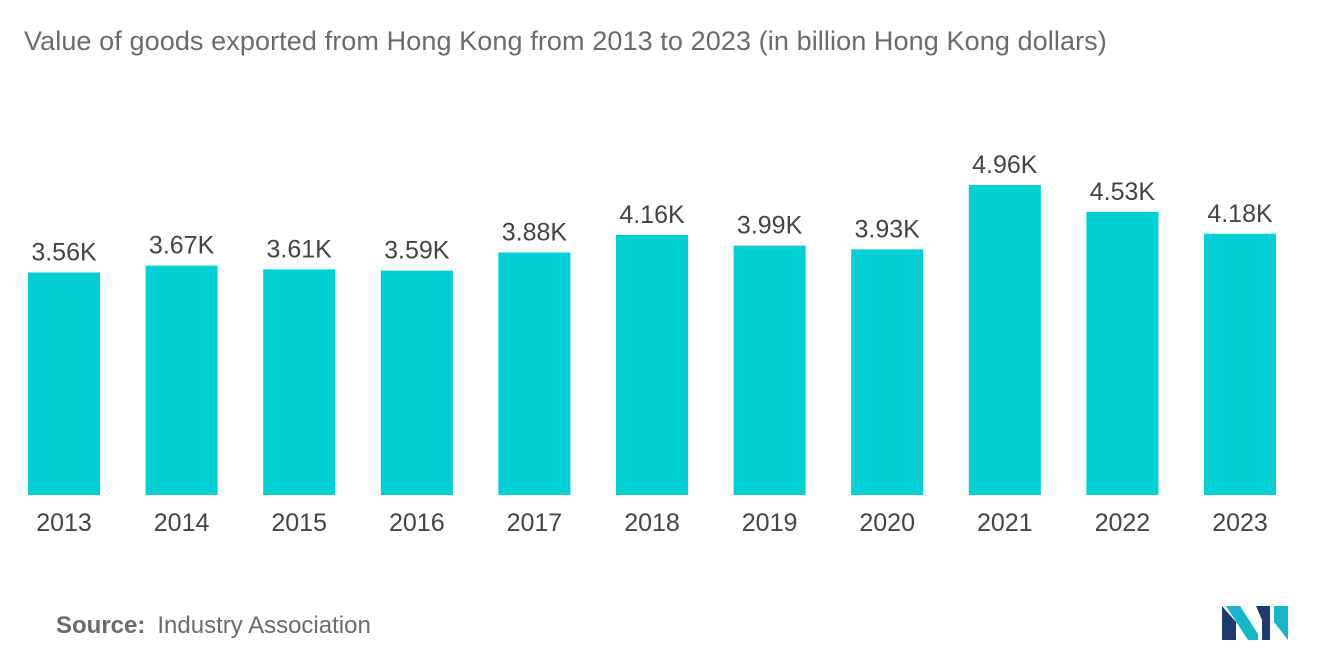  Describe the element at coordinates (1004, 340) in the screenshot. I see `bar-2021` at that location.